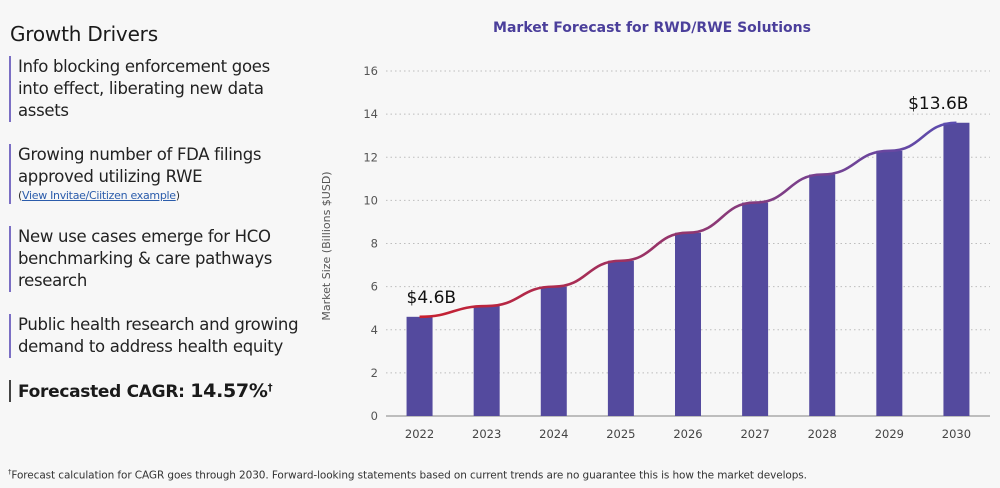 The height and width of the screenshot is (488, 1000). What do you see at coordinates (370, 71) in the screenshot?
I see `y-tick-label: 16` at bounding box center [370, 71].